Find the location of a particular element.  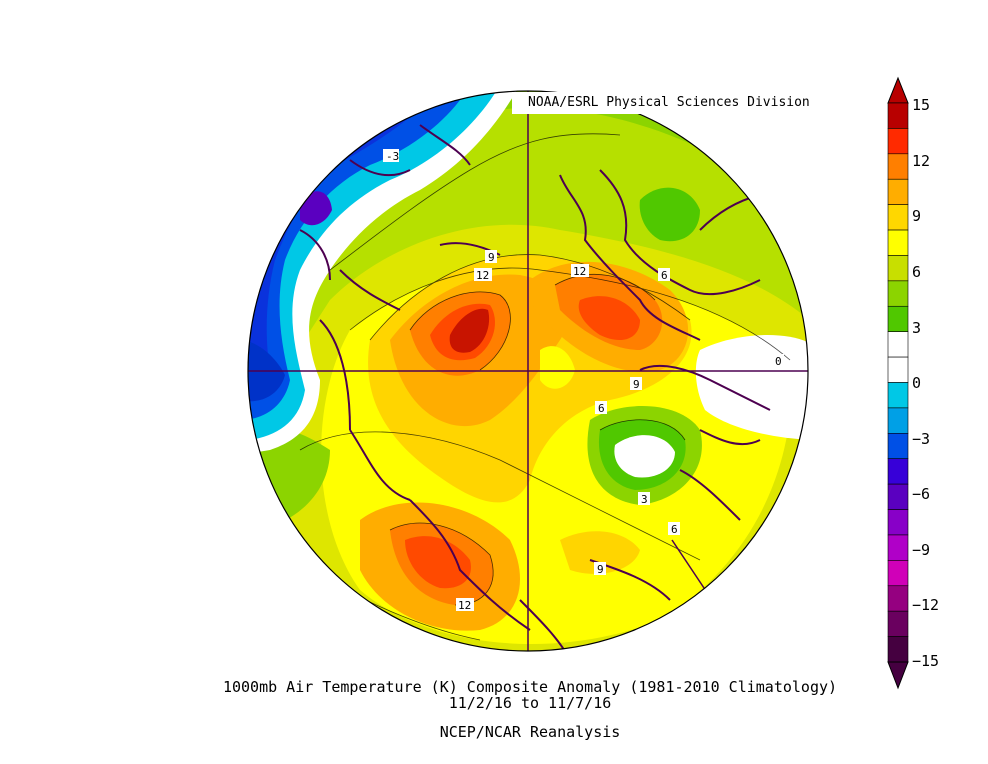

contour-label: -3 is located at coordinates (391, 156).